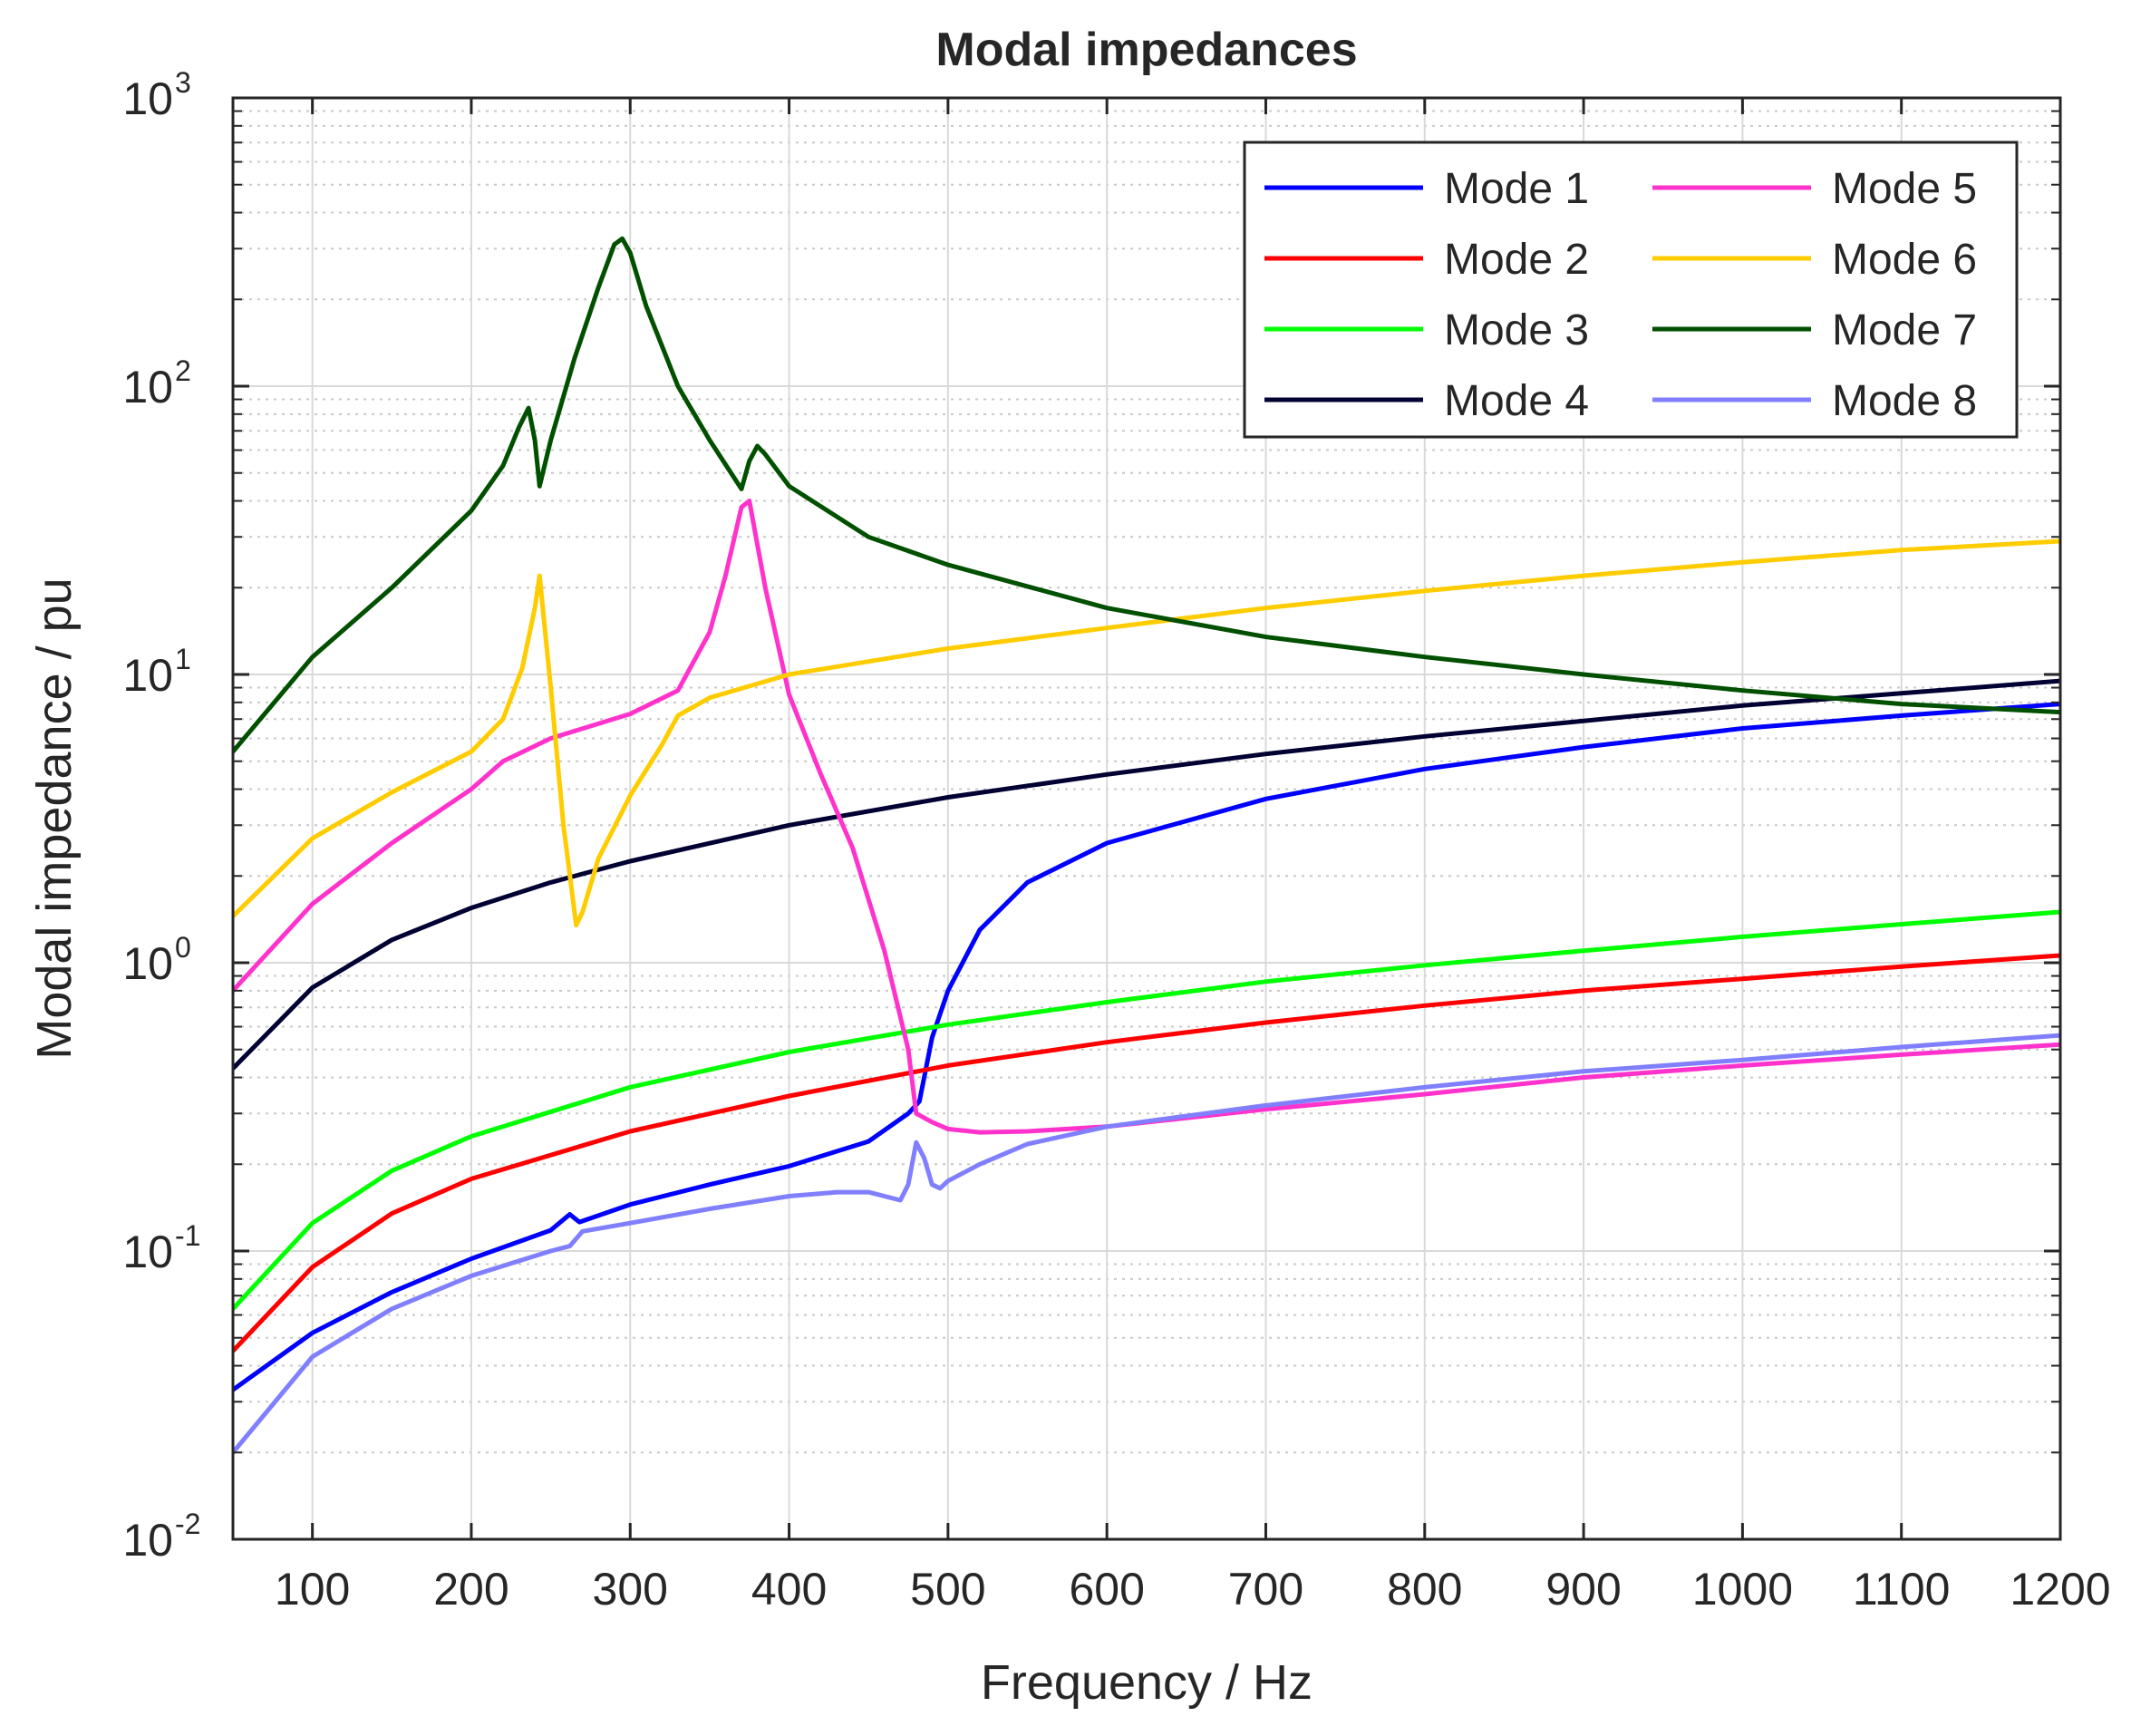  I want to click on legend-label-mode-2: Mode 2, so click(1516, 260).